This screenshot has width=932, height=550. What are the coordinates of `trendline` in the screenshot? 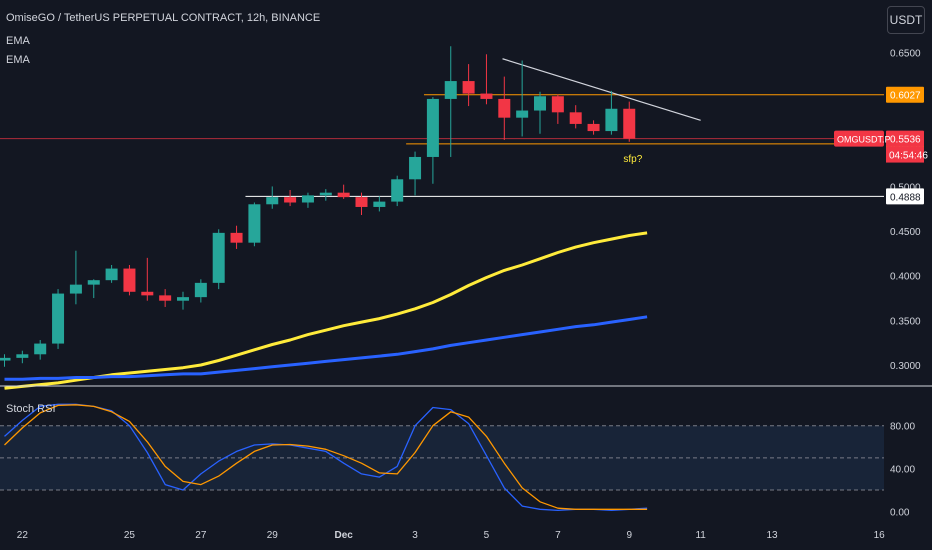 It's located at (601, 89).